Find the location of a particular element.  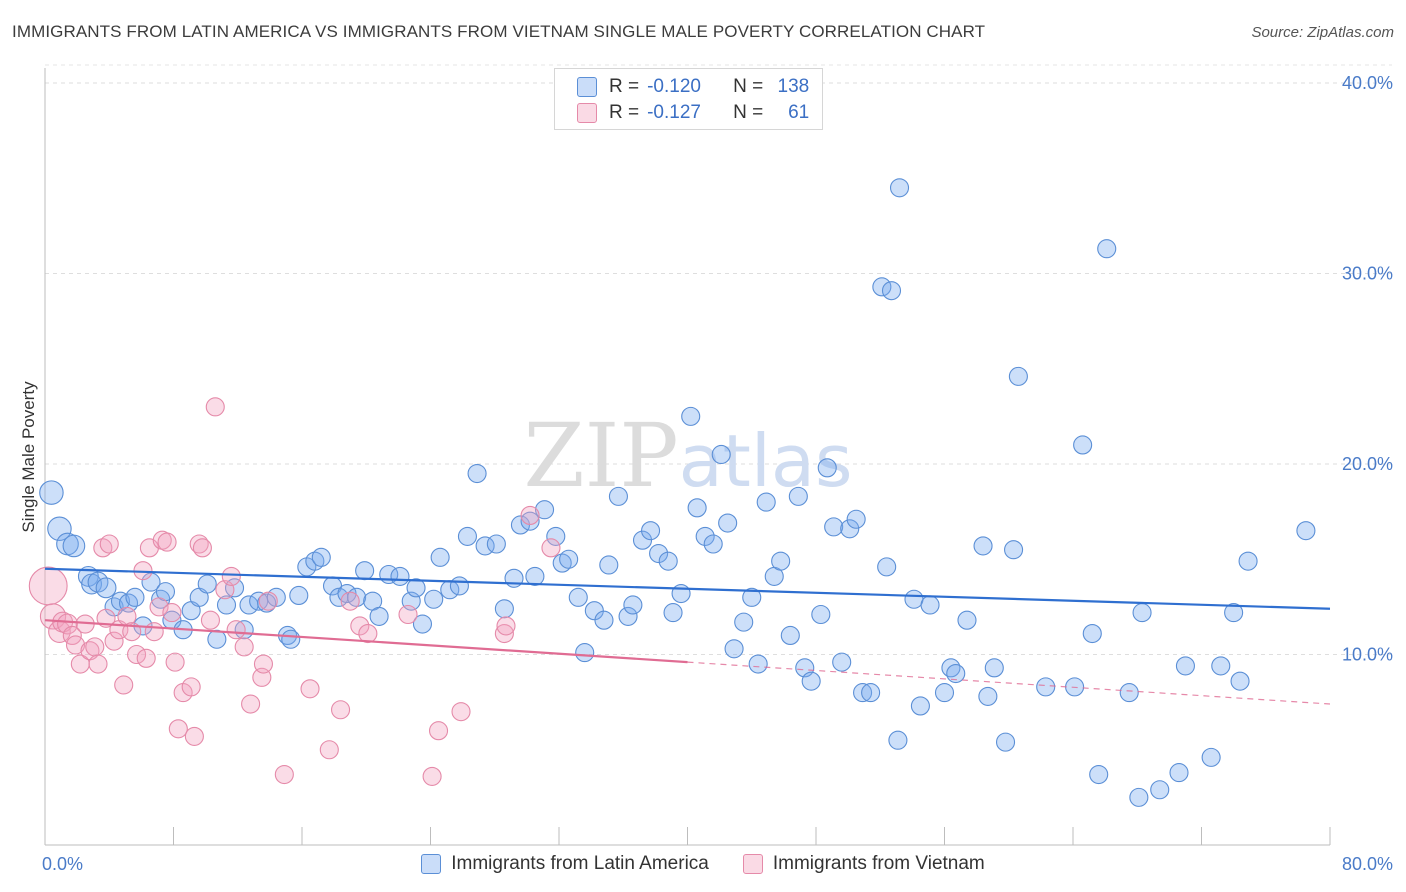

y-tick-label: 10.0% is located at coordinates (1367, 655).